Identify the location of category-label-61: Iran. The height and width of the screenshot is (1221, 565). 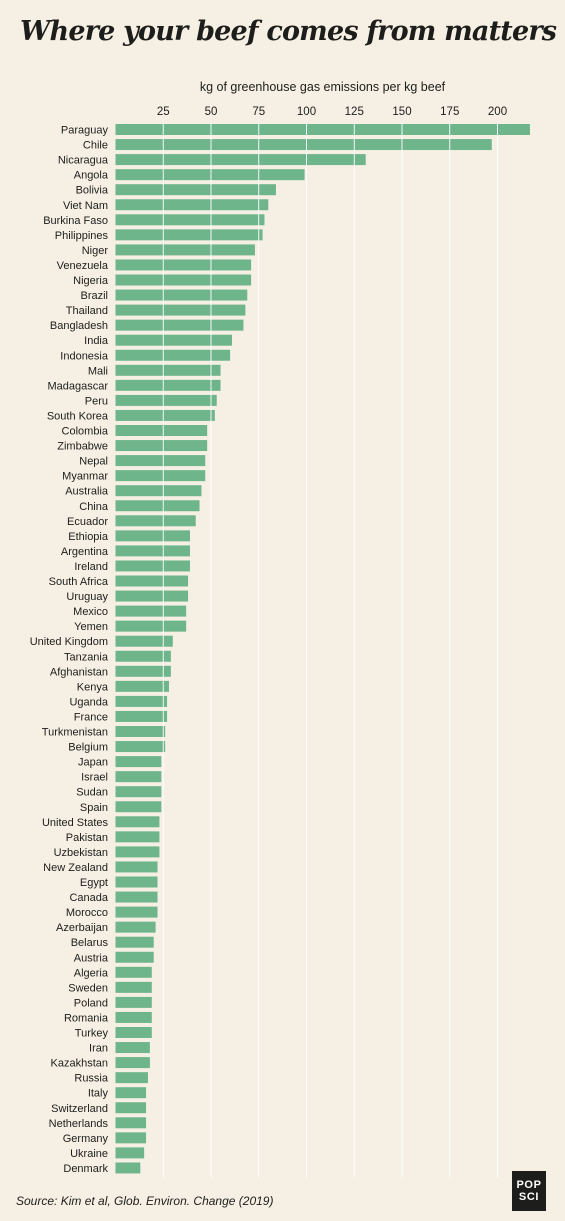
(98, 1049).